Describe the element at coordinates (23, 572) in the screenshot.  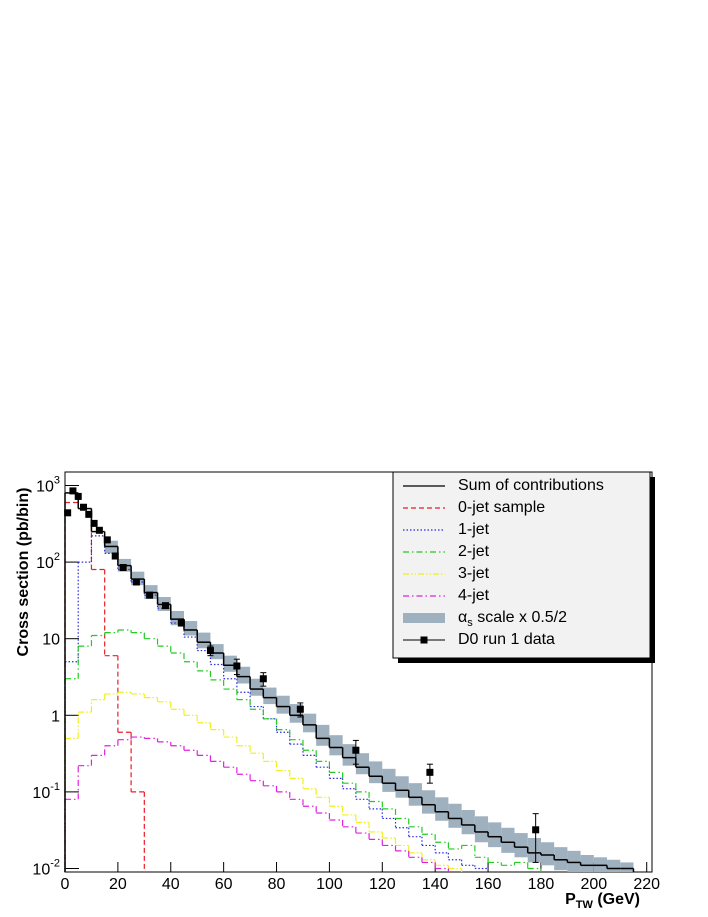
I see `y-axis-title: Cross section (pb/bin)` at that location.